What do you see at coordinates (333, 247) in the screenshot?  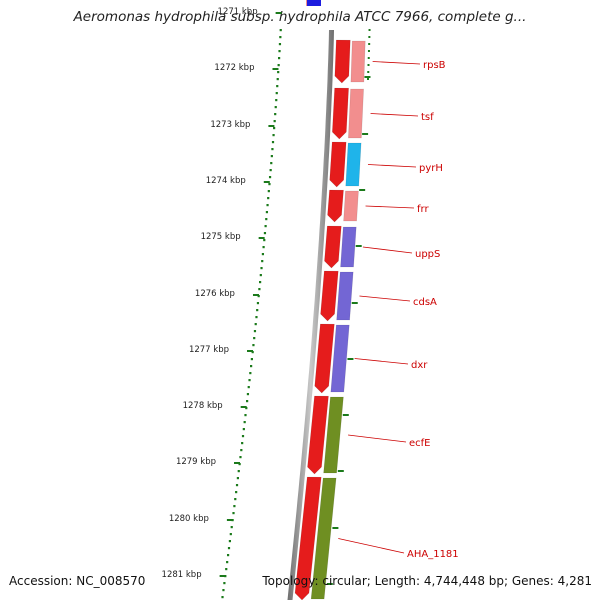 I see `cds-arrow-uppS` at bounding box center [333, 247].